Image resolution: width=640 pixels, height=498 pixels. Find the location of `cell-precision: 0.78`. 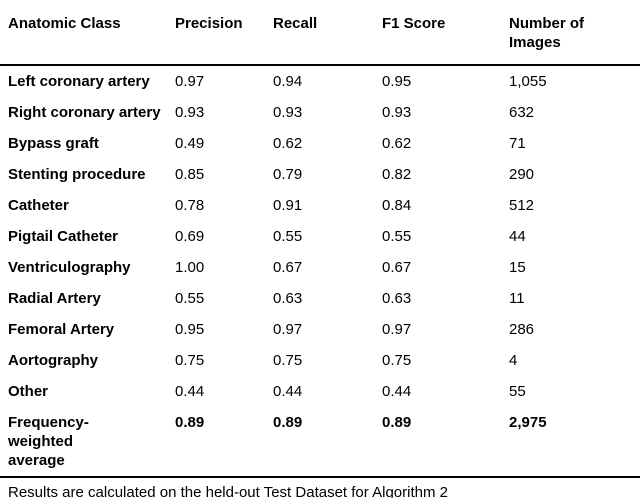

cell-precision: 0.78 is located at coordinates (190, 205).